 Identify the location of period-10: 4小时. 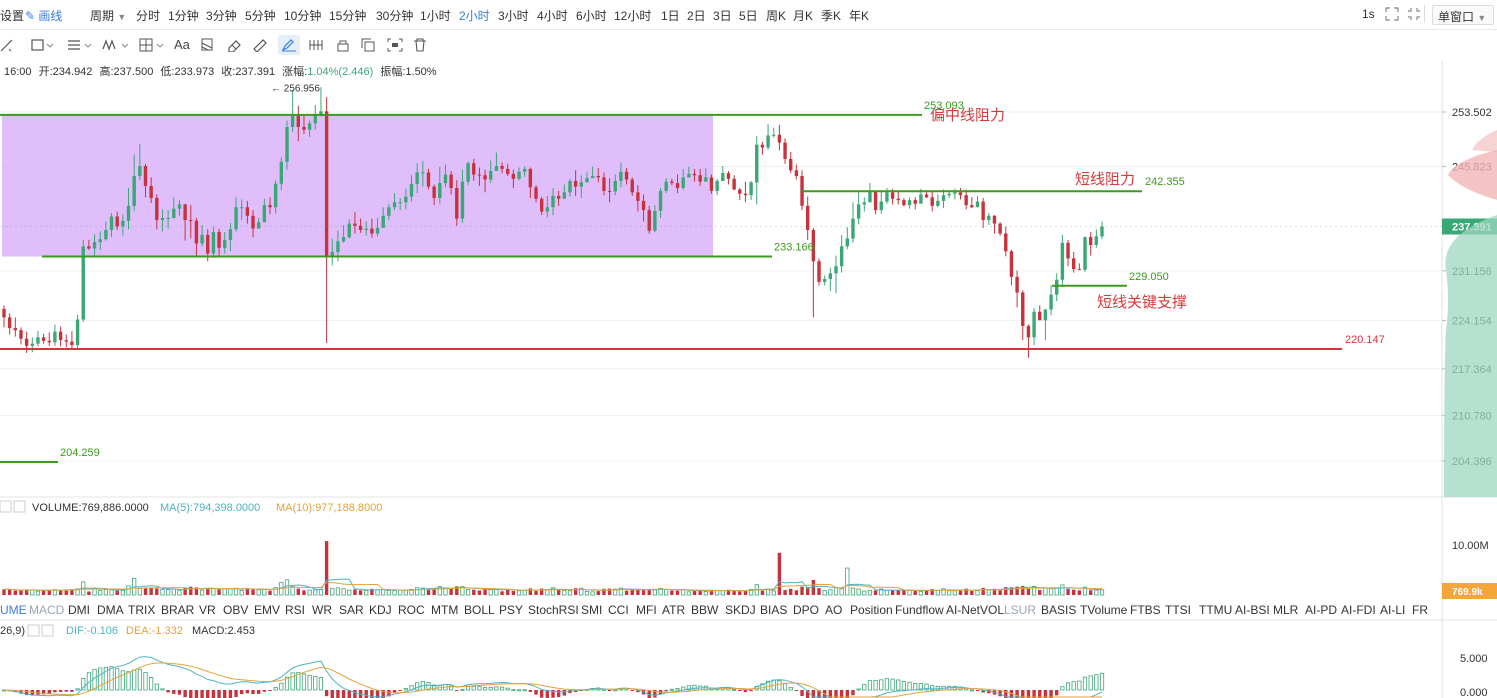
(552, 16).